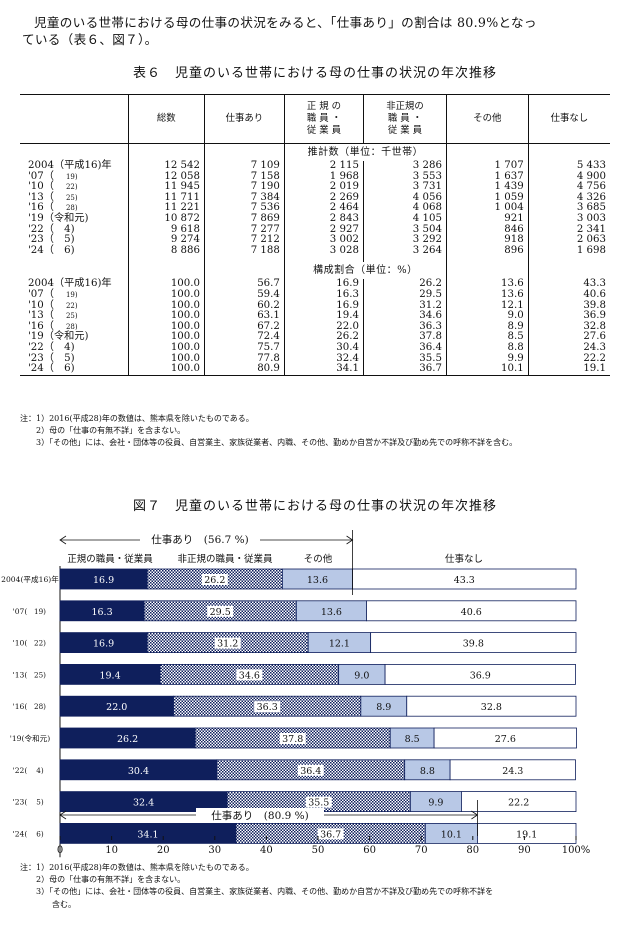  What do you see at coordinates (70, 165) in the screenshot?
I see `year-main: 2004（平成16)年` at bounding box center [70, 165].